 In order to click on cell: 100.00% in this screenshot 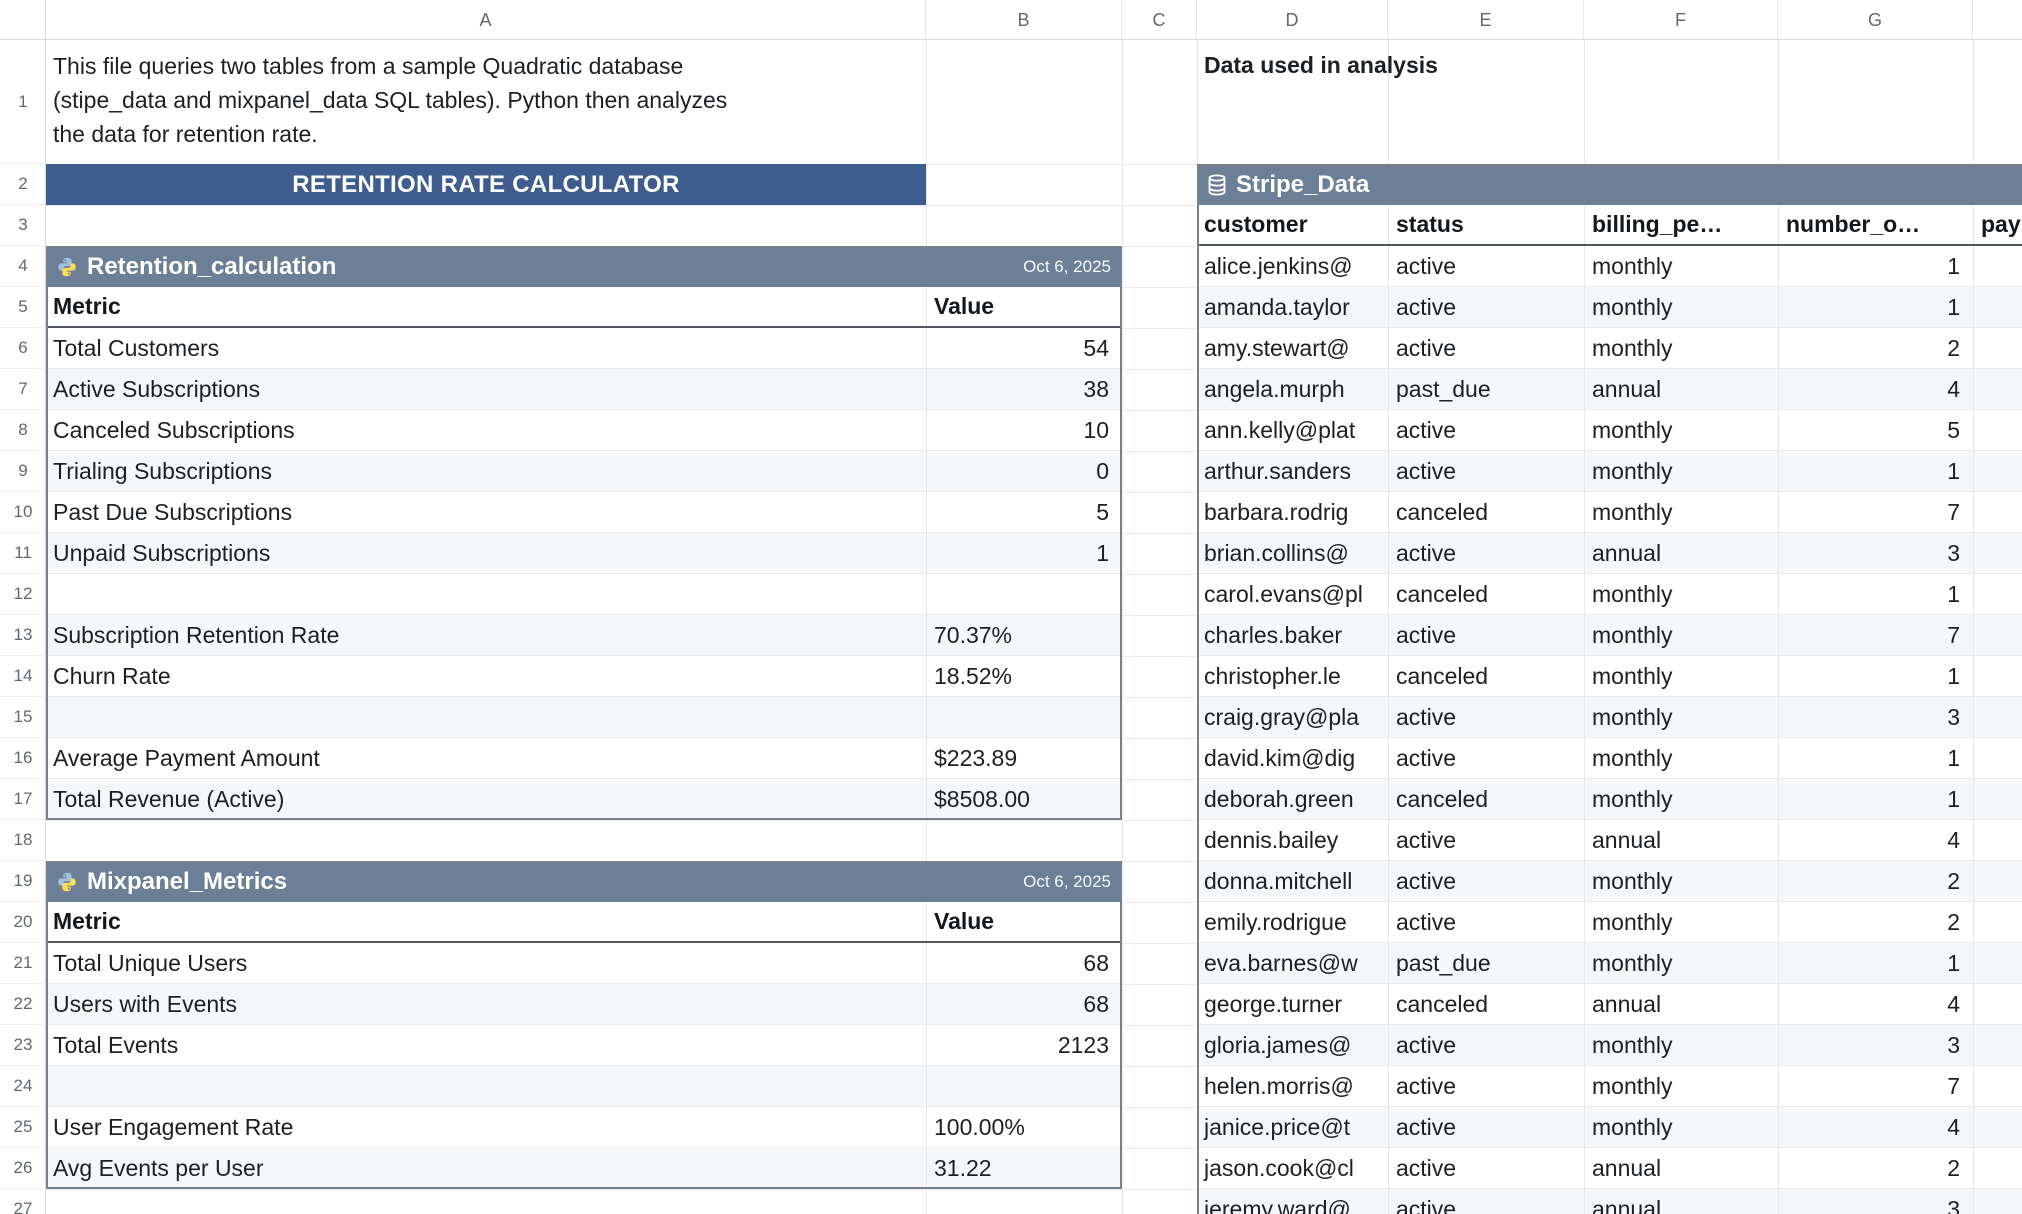, I will do `click(1024, 1127)`.